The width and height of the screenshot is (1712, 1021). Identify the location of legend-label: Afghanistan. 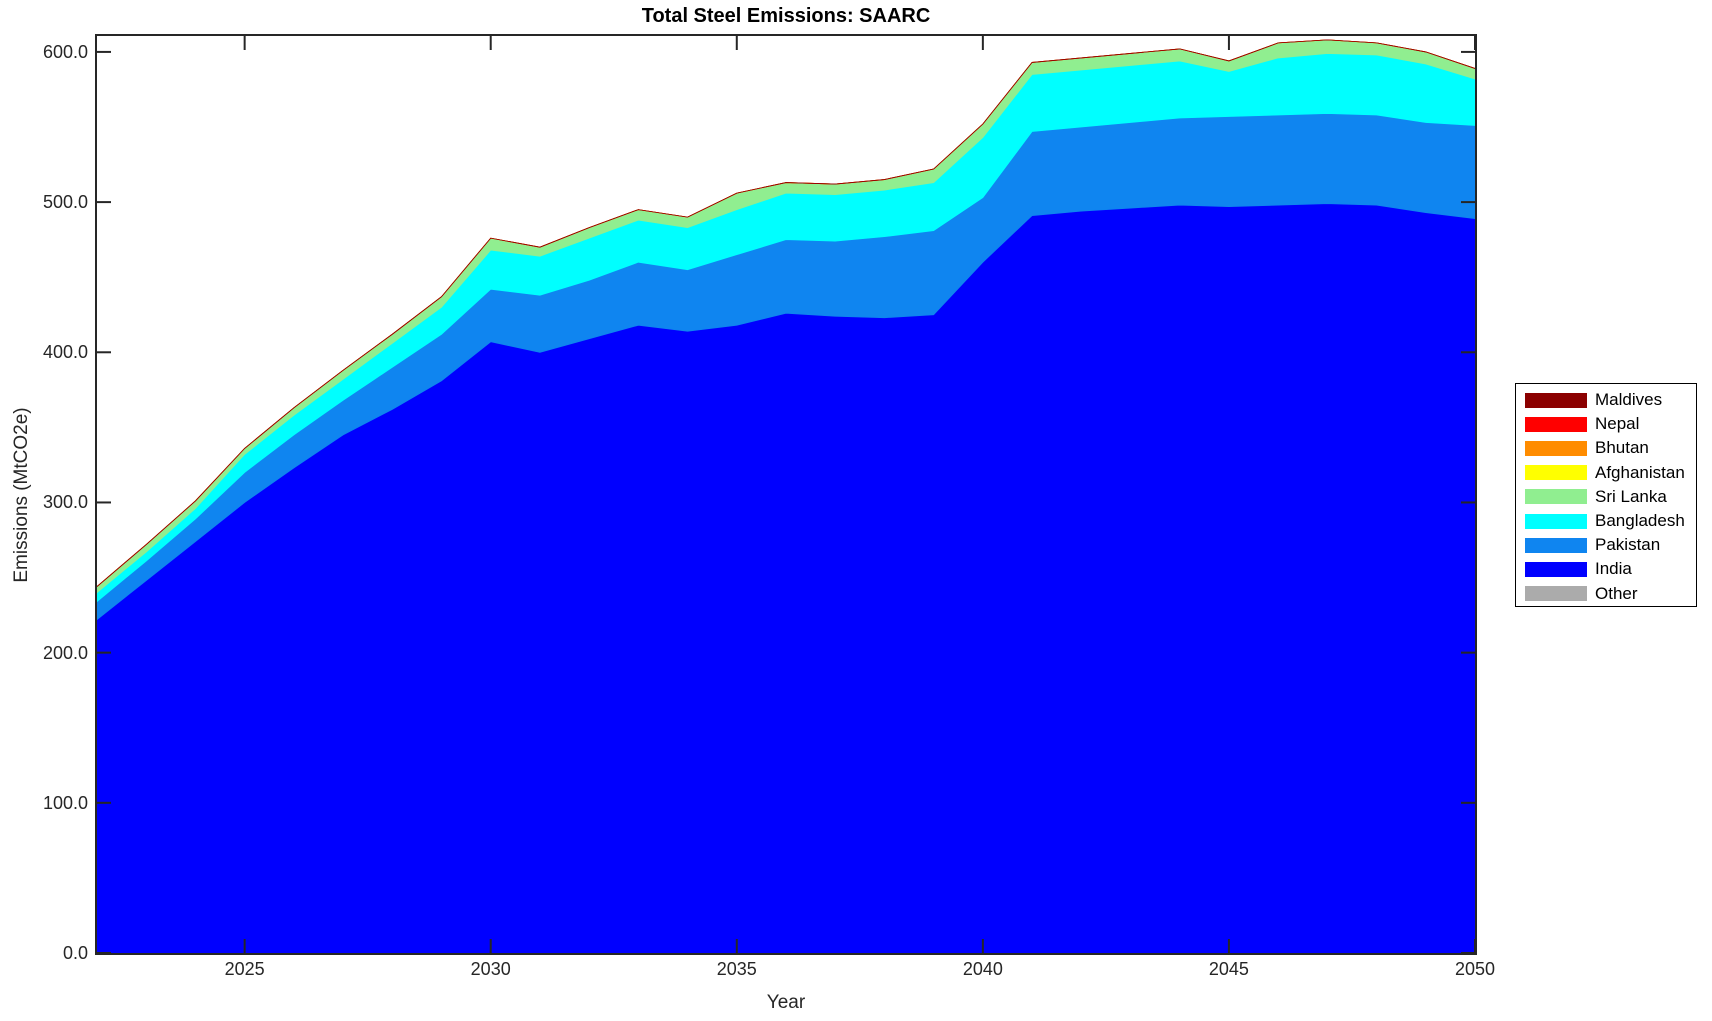
(1640, 472).